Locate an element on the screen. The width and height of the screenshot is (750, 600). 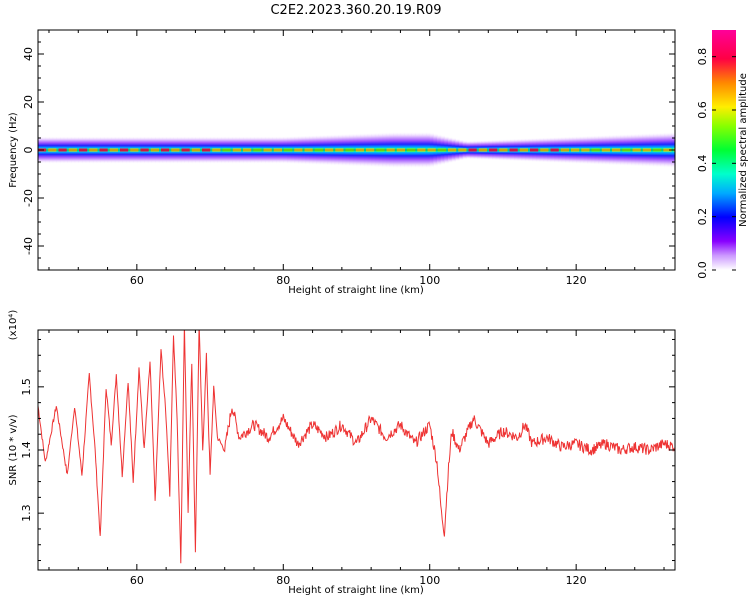
y-tick-label: -40 is located at coordinates (28, 246).